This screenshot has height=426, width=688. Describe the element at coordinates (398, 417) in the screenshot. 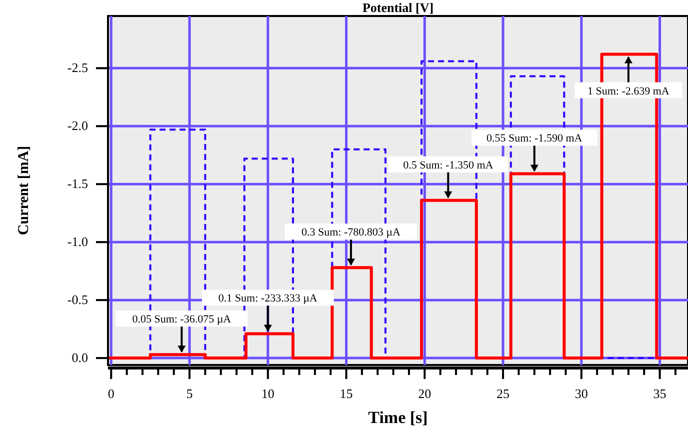

I see `x-axis-title: Time [s]` at that location.